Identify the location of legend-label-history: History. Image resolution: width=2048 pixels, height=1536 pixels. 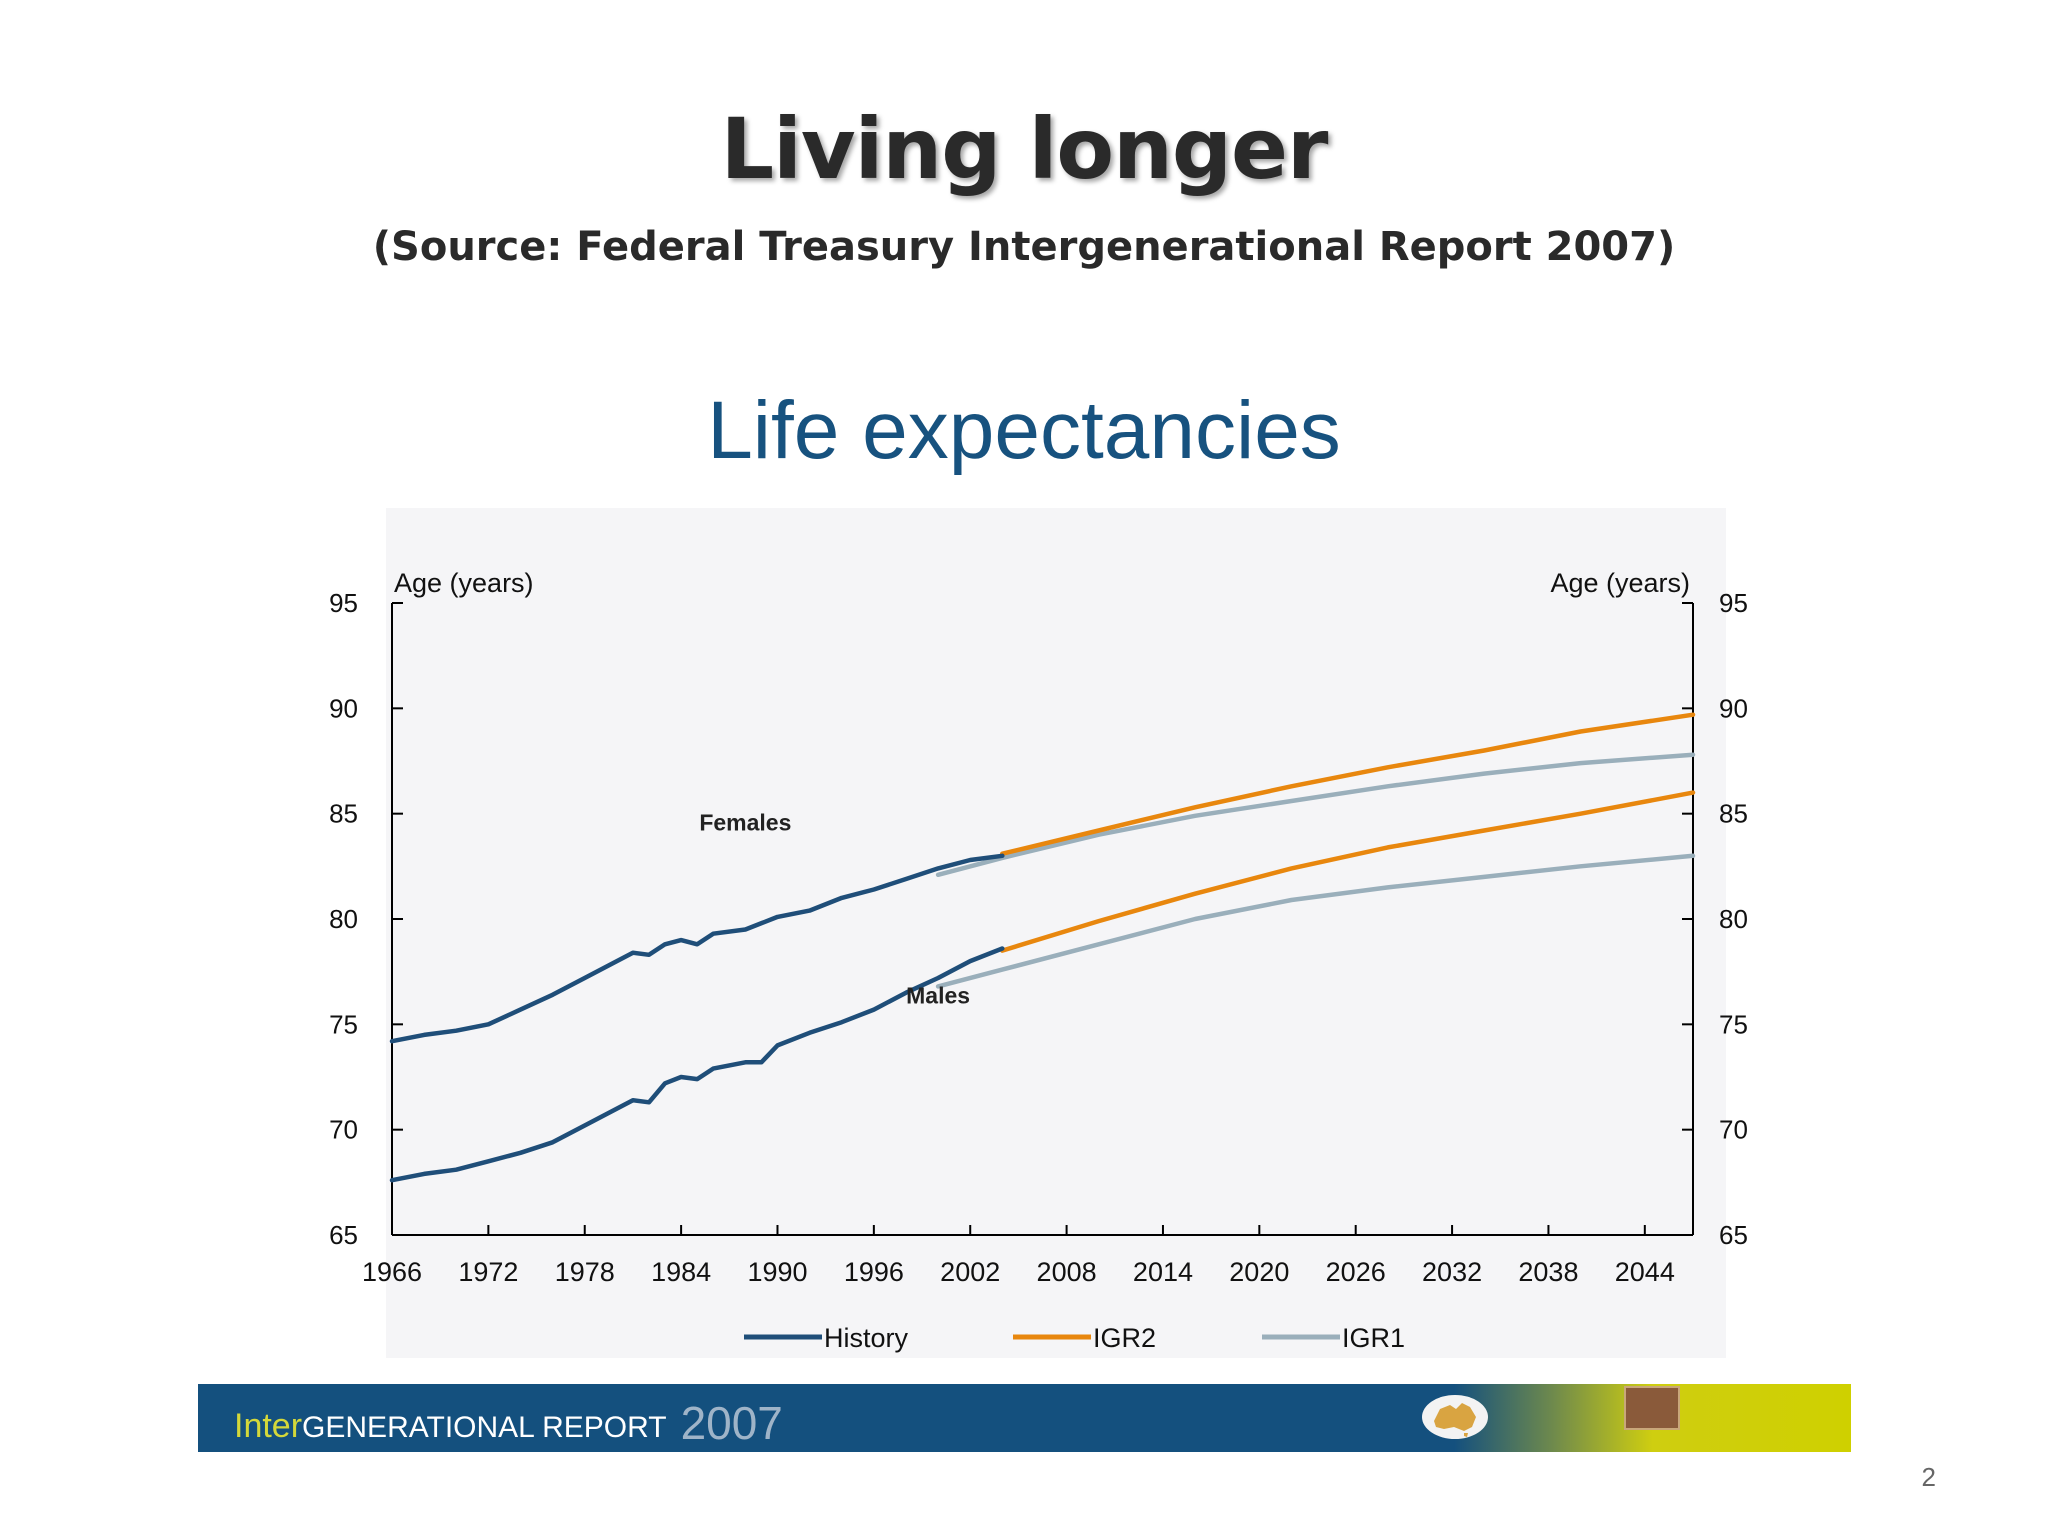
(866, 1338).